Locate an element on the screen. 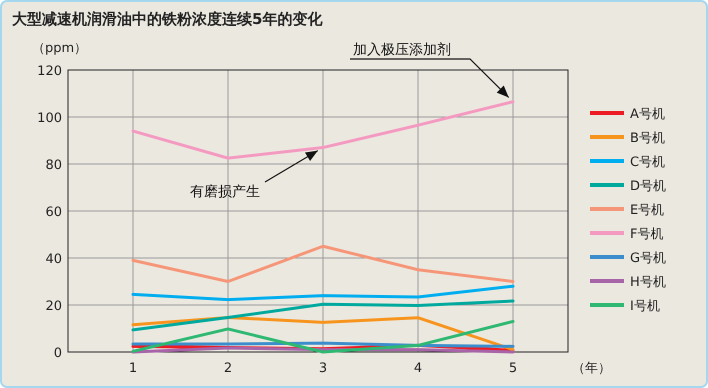  x-axis-title: （年） is located at coordinates (591, 368).